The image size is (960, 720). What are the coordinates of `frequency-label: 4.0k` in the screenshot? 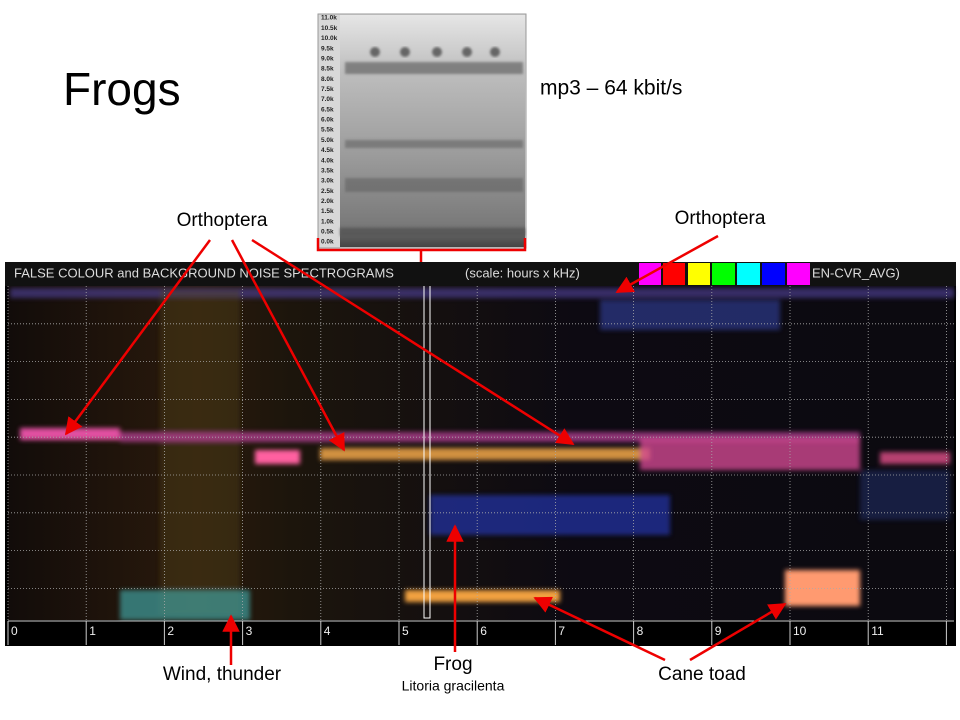 It's located at (327, 160).